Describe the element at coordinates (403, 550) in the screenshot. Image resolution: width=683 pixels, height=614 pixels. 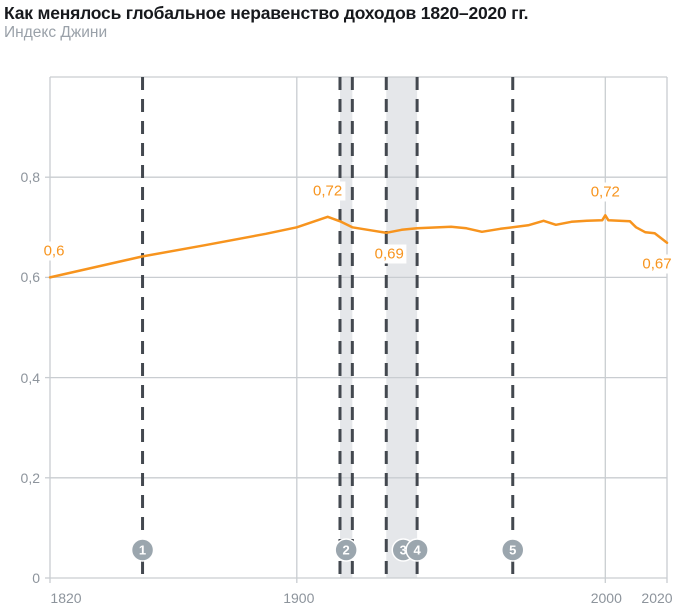
I see `event-marker-number: 3` at that location.